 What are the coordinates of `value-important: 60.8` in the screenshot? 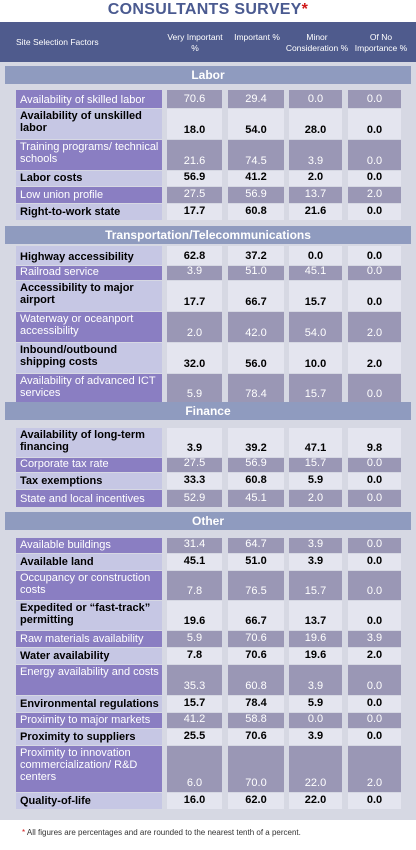 It's located at (256, 686).